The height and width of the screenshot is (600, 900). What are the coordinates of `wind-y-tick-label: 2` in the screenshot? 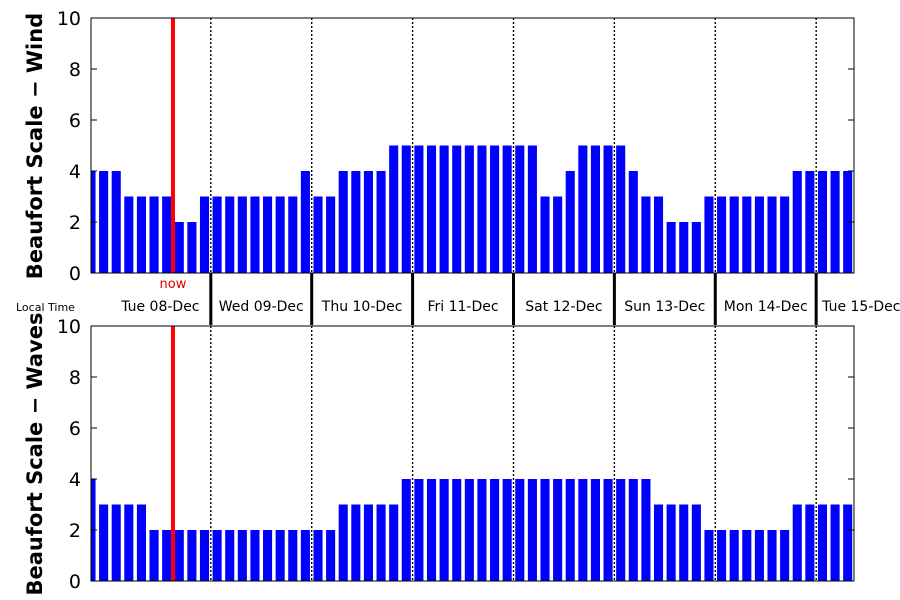 It's located at (75, 223).